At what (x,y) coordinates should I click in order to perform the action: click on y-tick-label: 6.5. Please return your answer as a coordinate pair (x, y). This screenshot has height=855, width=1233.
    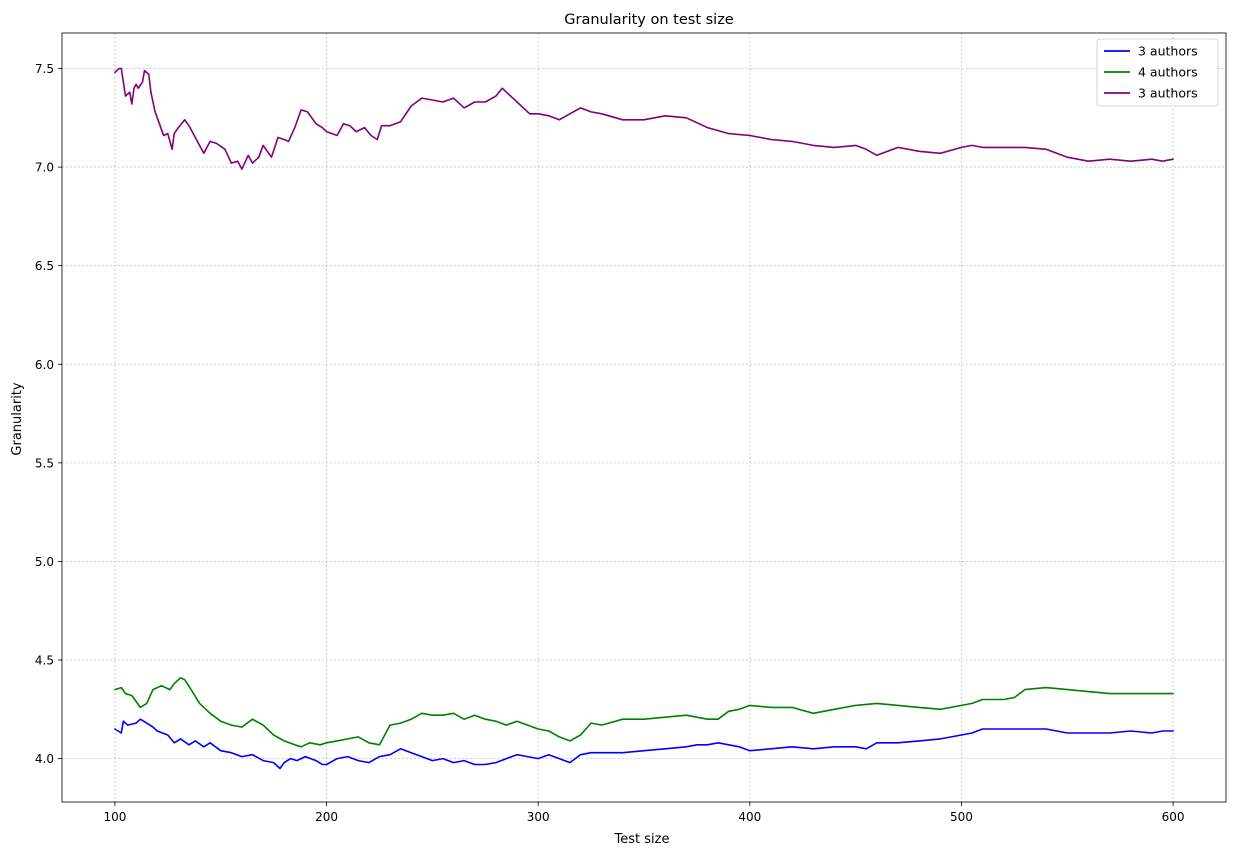
    Looking at the image, I should click on (44, 266).